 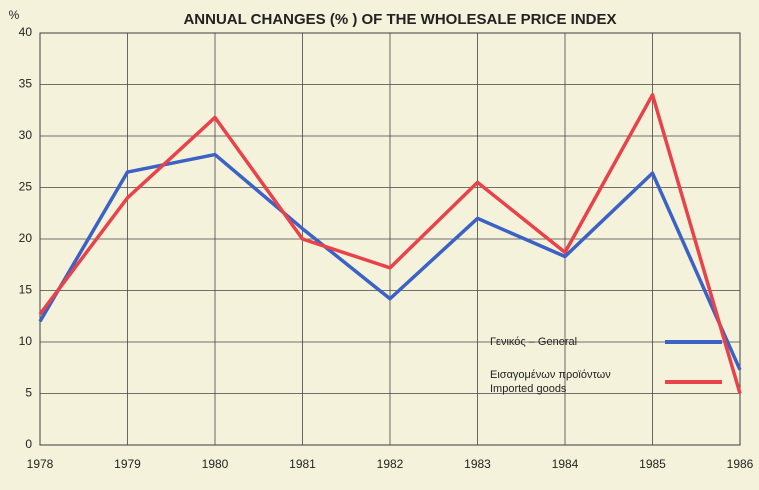 What do you see at coordinates (390, 464) in the screenshot?
I see `x-tick-label: 1982` at bounding box center [390, 464].